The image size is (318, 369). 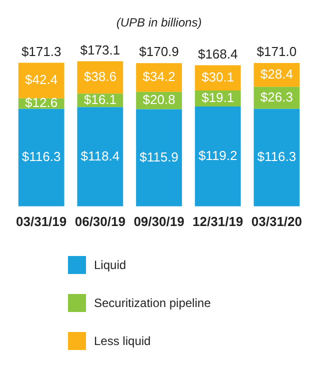 What do you see at coordinates (159, 100) in the screenshot?
I see `data-label: $20.8` at bounding box center [159, 100].